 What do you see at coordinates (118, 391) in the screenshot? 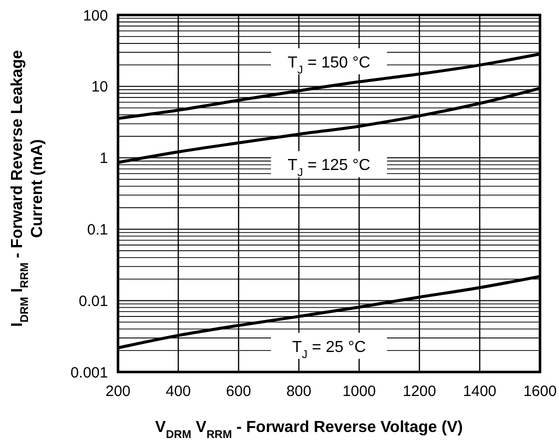
I see `x-tick-label: 200` at bounding box center [118, 391].